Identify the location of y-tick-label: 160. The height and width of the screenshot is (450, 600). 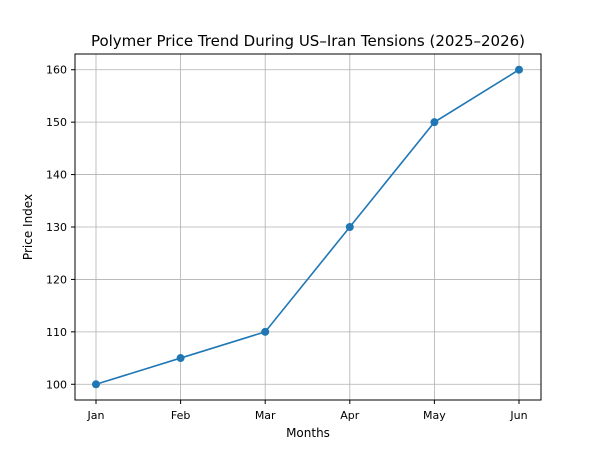
(56, 70).